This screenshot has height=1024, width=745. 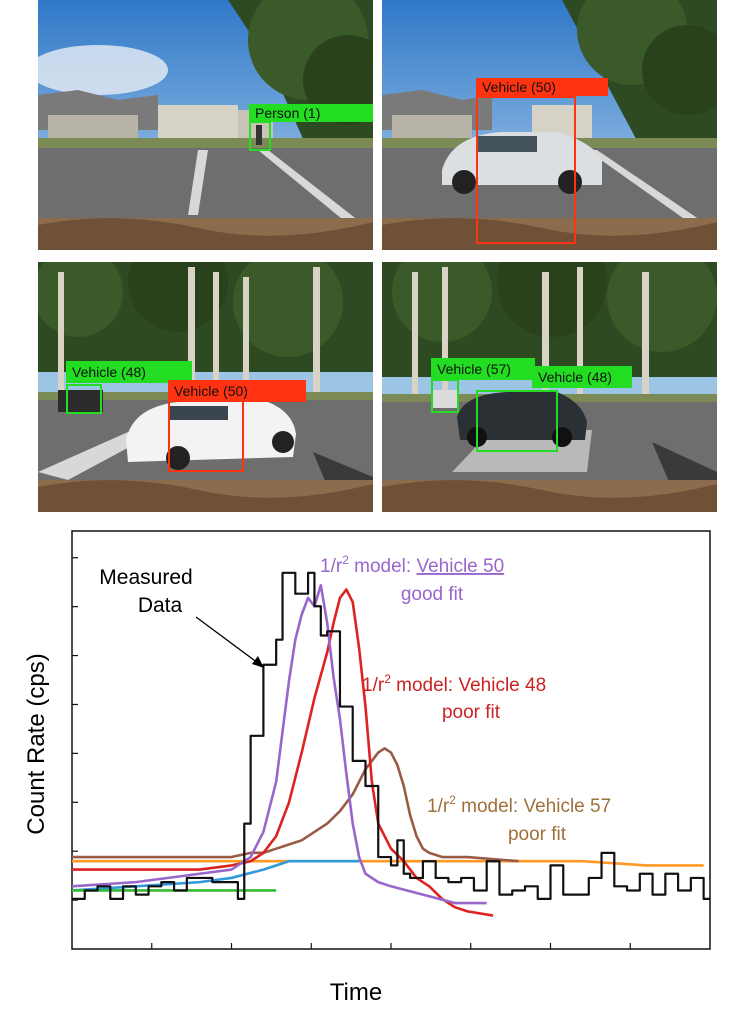 What do you see at coordinates (145, 577) in the screenshot?
I see `annotation-measured-data-line1: Measured` at bounding box center [145, 577].